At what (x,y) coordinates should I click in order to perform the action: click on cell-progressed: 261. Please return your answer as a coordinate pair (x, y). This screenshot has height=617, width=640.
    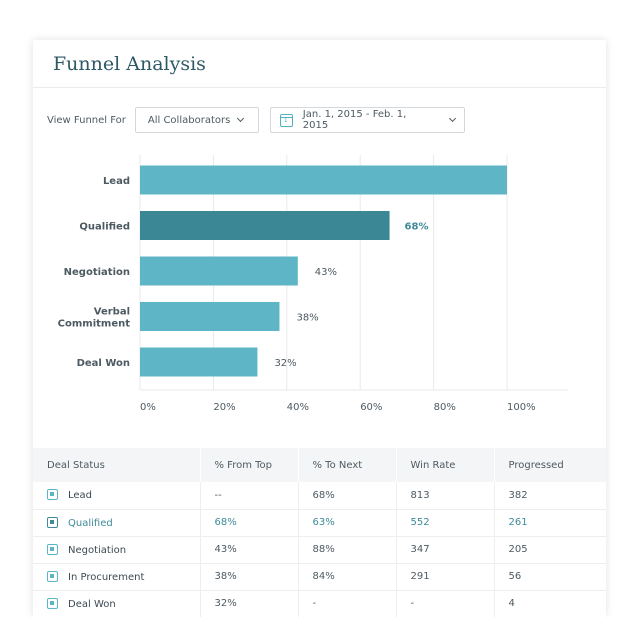
    Looking at the image, I should click on (550, 523).